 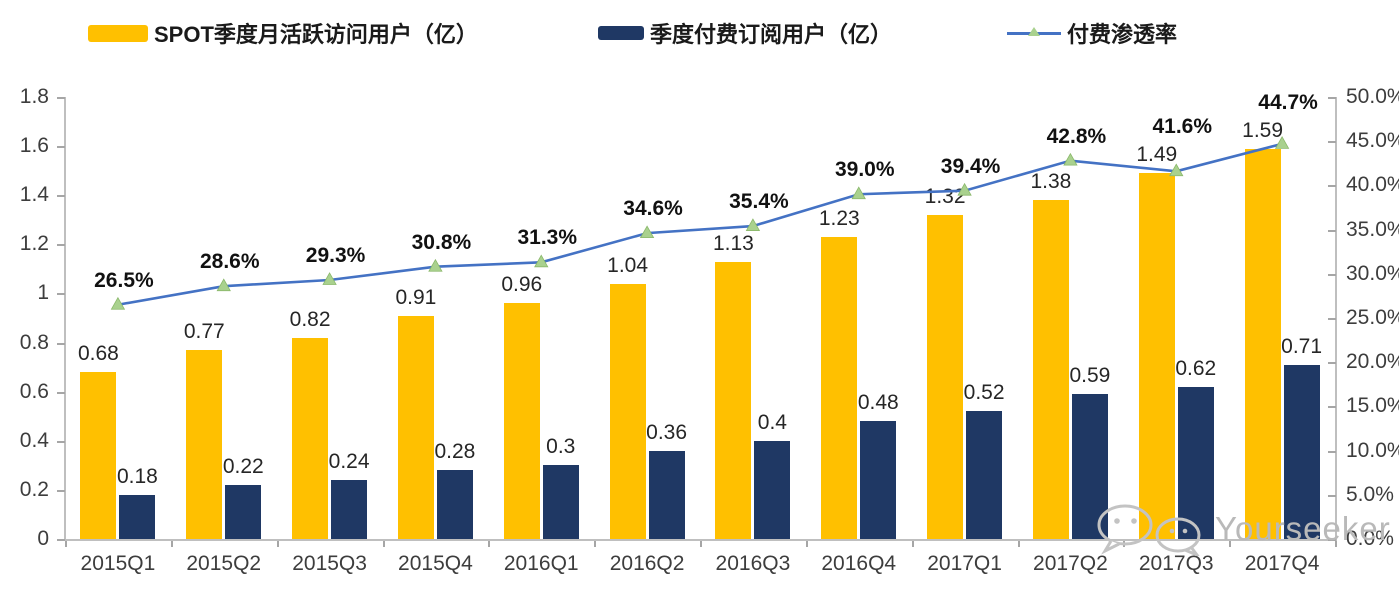 I want to click on y-axis-right-label: 20.0%, so click(x=1372, y=362).